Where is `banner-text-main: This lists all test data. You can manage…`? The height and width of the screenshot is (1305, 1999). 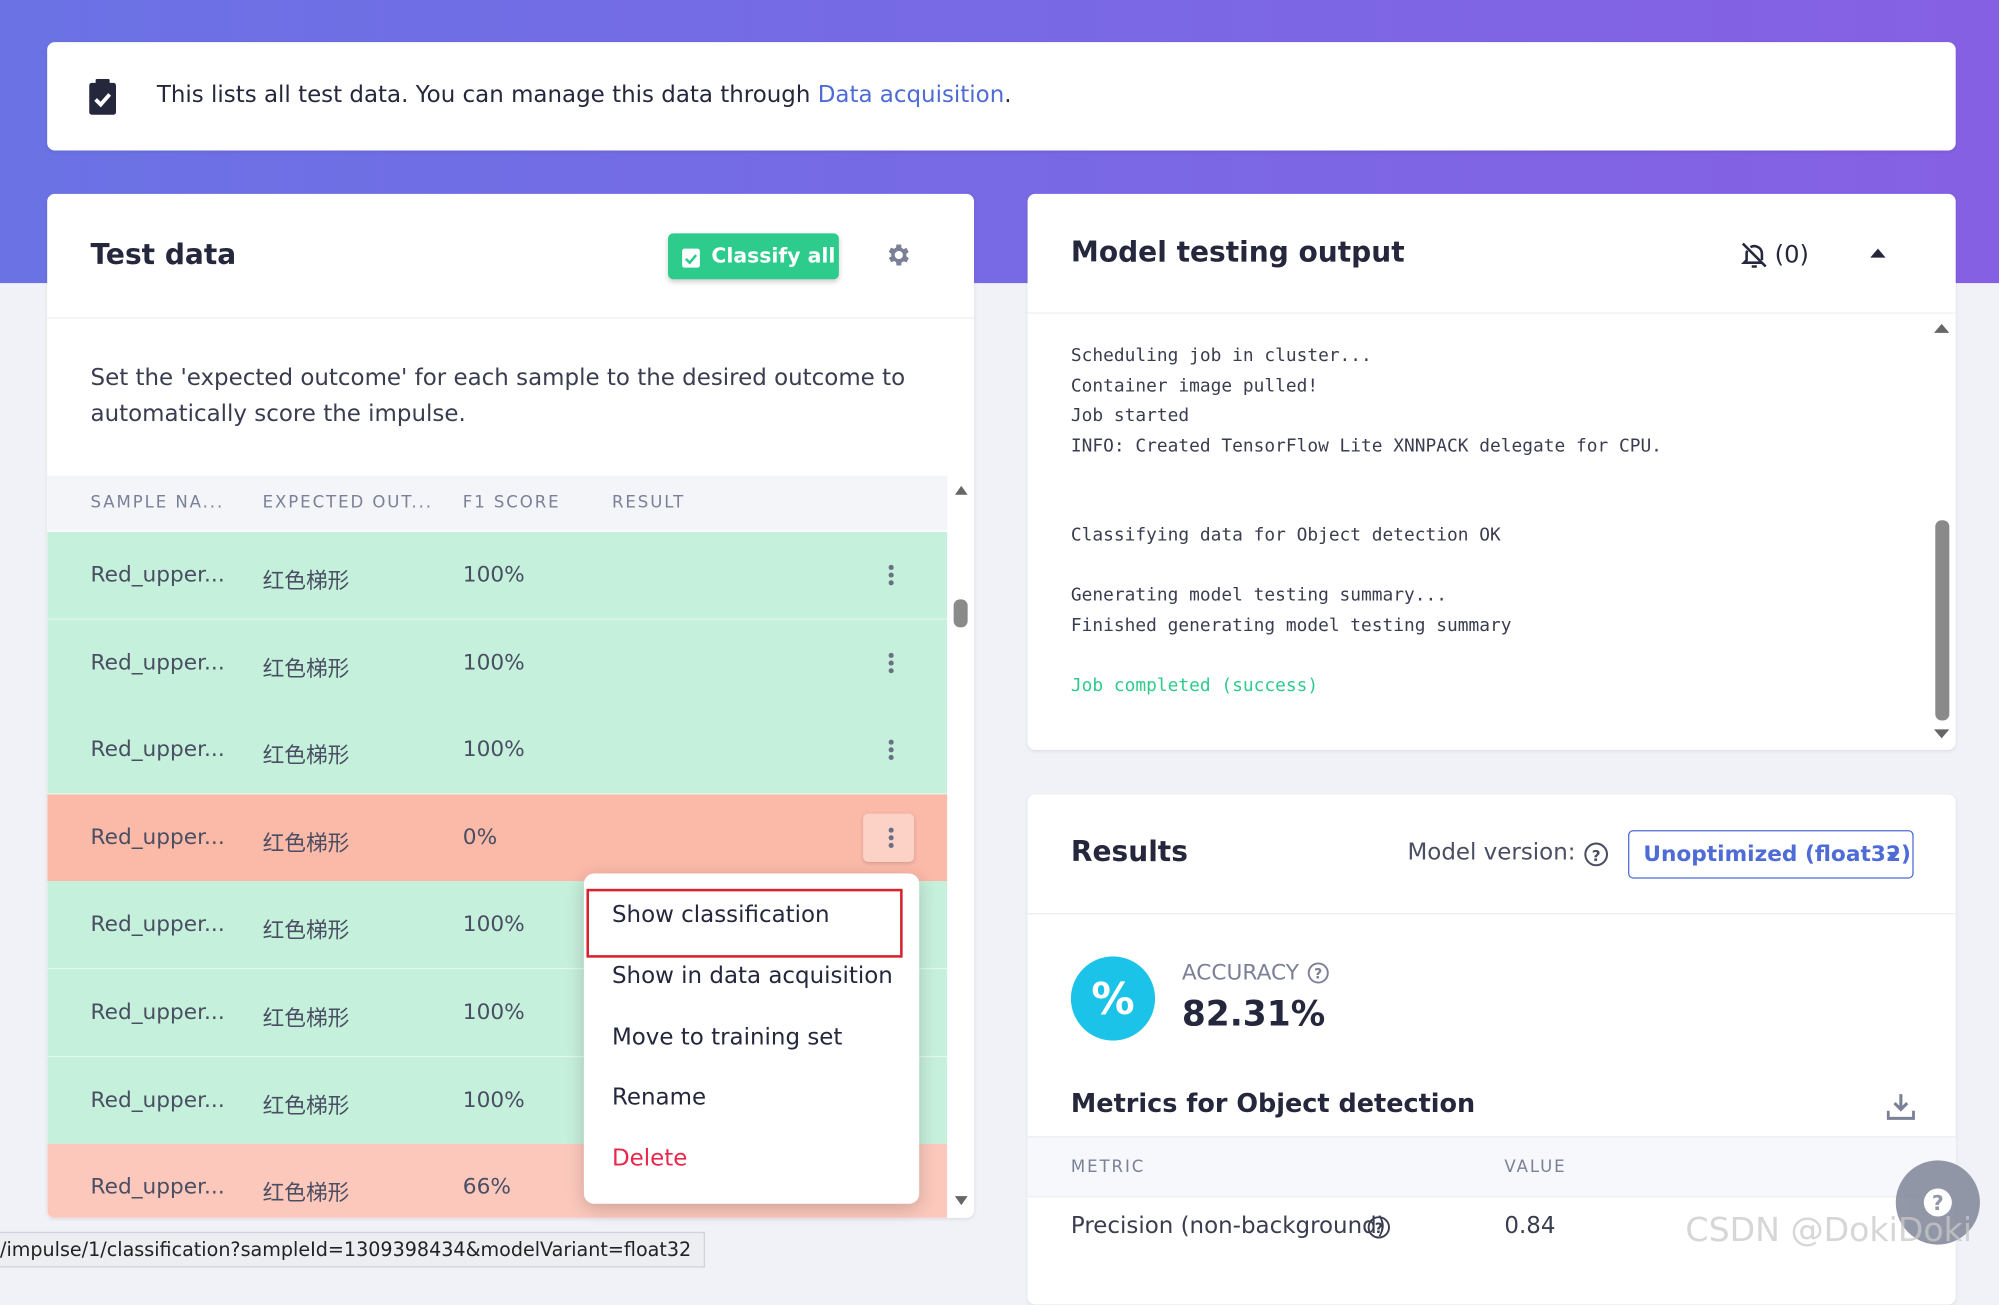 banner-text-main: This lists all test data. You can manage… is located at coordinates (487, 95).